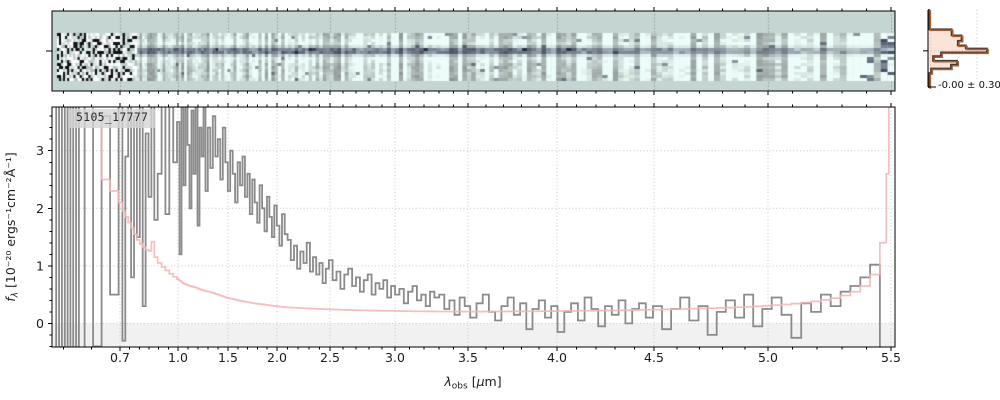 The width and height of the screenshot is (1000, 400). Describe the element at coordinates (40, 323) in the screenshot. I see `y-tick-label: 0` at that location.